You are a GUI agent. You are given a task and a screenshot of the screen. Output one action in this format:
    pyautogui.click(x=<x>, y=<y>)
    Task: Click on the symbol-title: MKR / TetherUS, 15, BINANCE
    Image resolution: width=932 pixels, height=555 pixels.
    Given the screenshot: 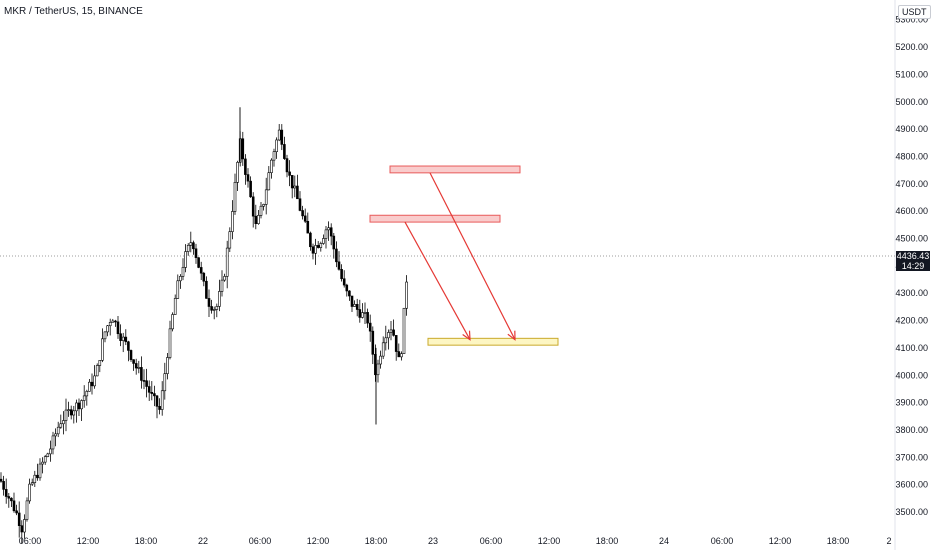 What is the action you would take?
    pyautogui.click(x=73, y=11)
    